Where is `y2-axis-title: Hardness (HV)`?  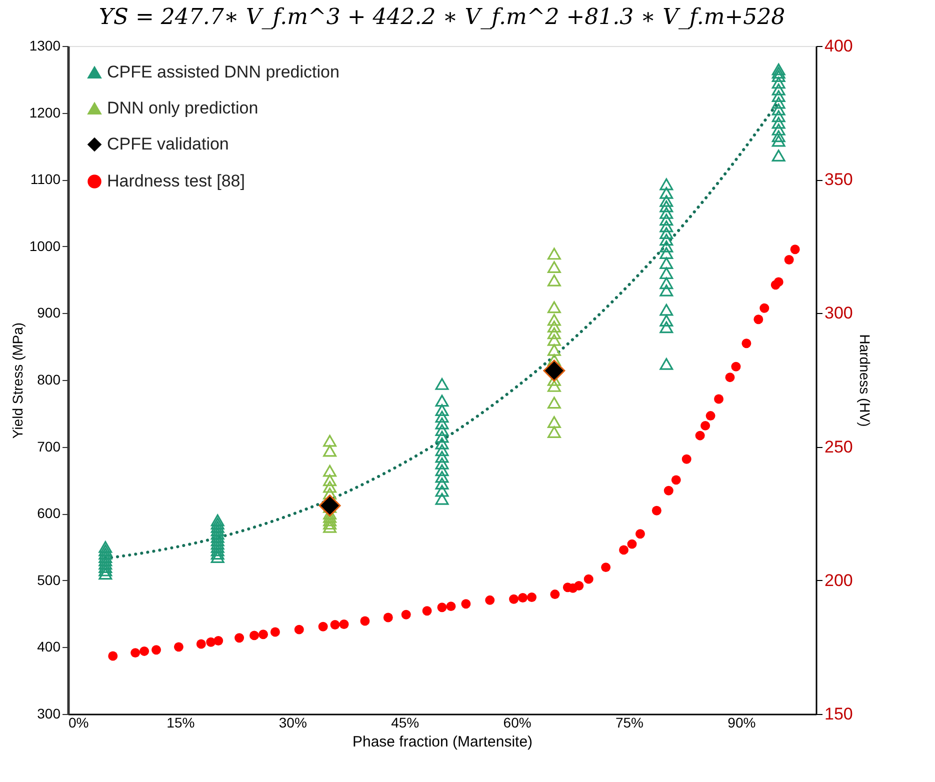 y2-axis-title: Hardness (HV) is located at coordinates (864, 380).